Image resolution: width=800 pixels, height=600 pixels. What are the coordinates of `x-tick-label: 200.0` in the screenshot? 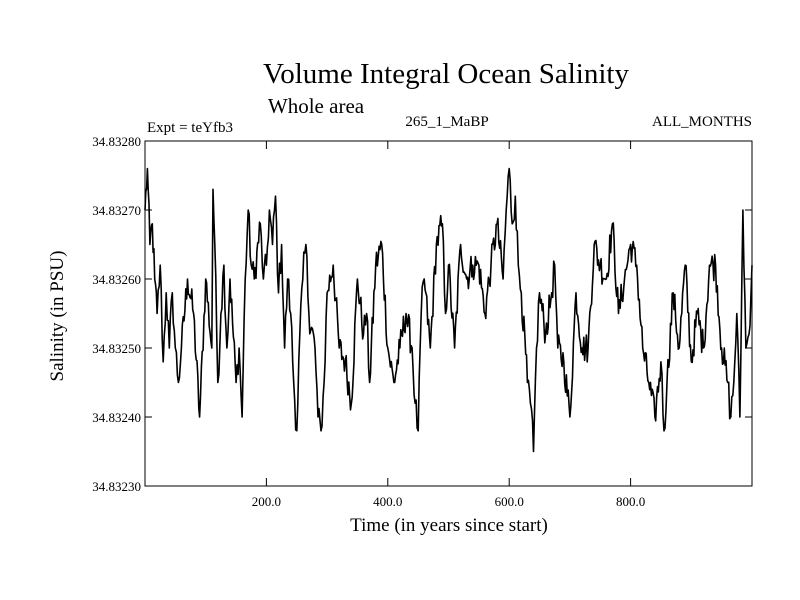 It's located at (266, 501).